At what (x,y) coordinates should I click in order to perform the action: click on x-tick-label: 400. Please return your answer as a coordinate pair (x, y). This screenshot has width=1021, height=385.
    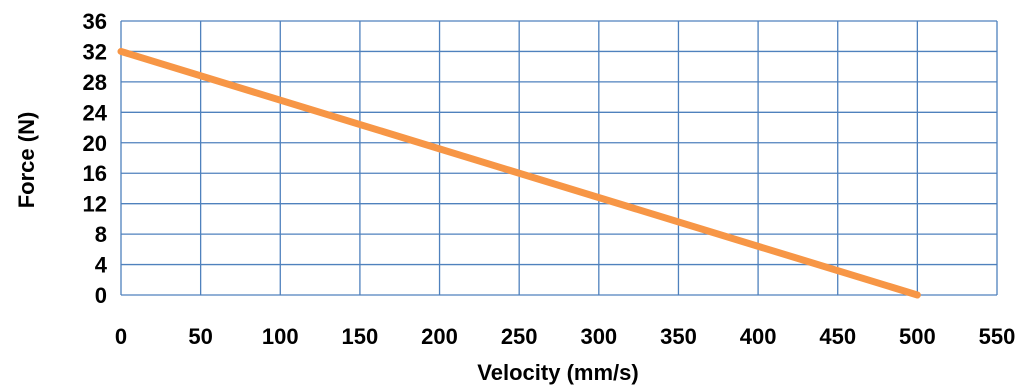
    Looking at the image, I should click on (758, 336).